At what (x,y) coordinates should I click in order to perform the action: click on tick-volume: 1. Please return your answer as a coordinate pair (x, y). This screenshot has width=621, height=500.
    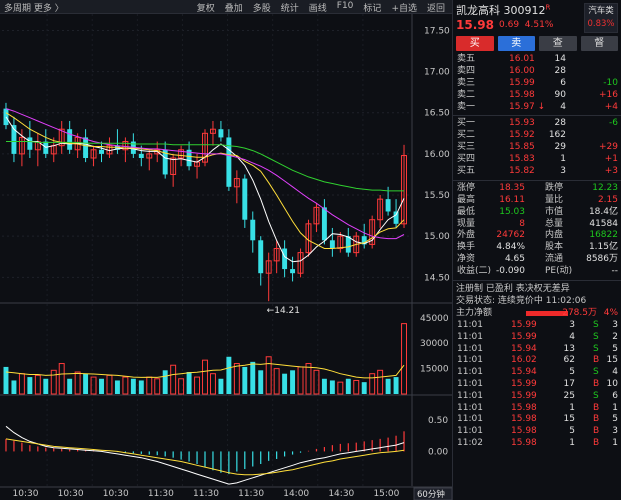
    Looking at the image, I should click on (572, 443).